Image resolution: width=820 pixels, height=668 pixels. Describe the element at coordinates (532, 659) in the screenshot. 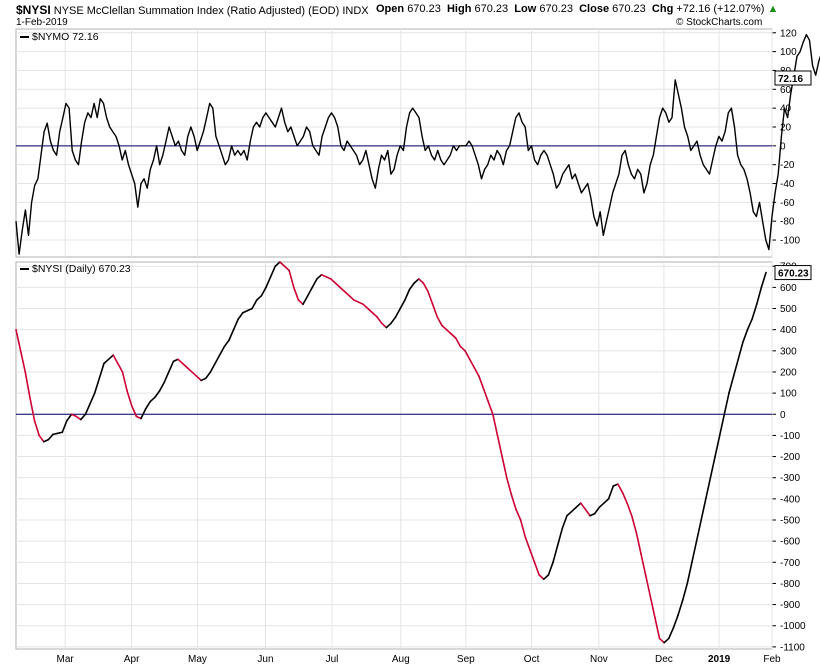

I see `x-tick-label: Oct` at that location.